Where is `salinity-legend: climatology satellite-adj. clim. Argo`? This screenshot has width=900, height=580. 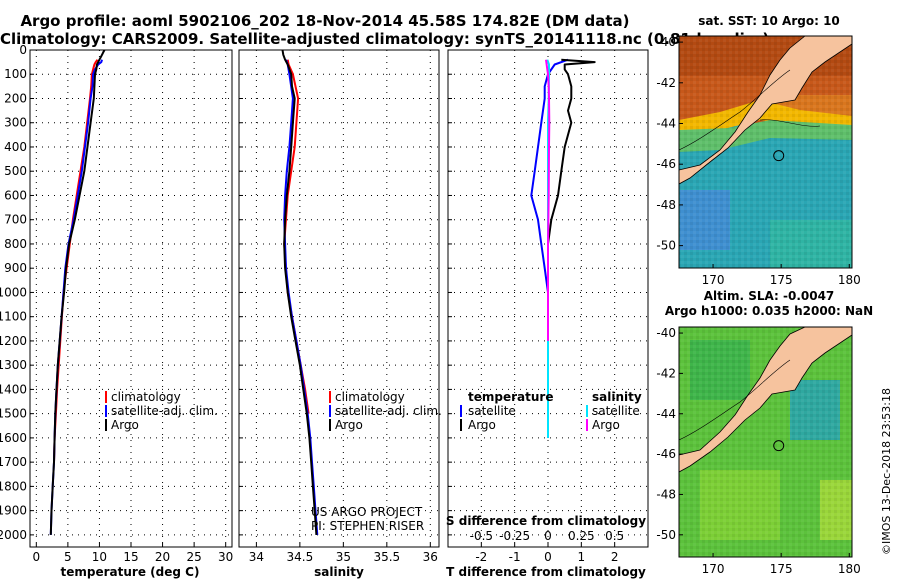
salinity-legend: climatology satellite-adj. clim. Argo is located at coordinates (385, 411).